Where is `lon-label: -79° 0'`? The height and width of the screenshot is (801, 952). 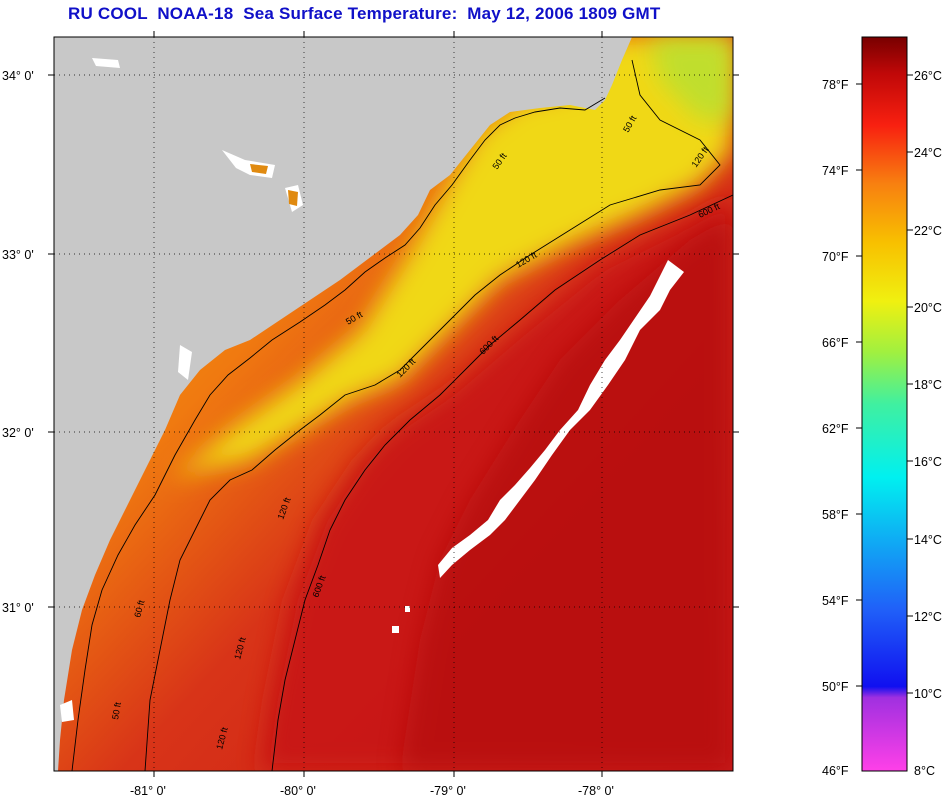 lon-label: -79° 0' is located at coordinates (448, 791).